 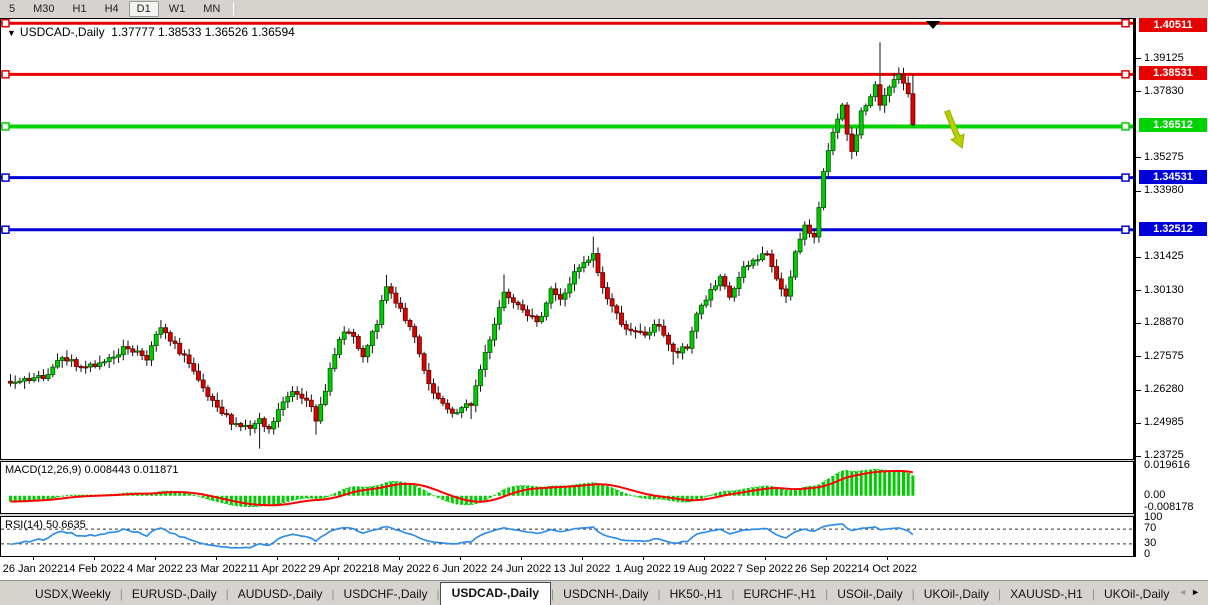 I want to click on rsi-line, so click(x=462, y=536).